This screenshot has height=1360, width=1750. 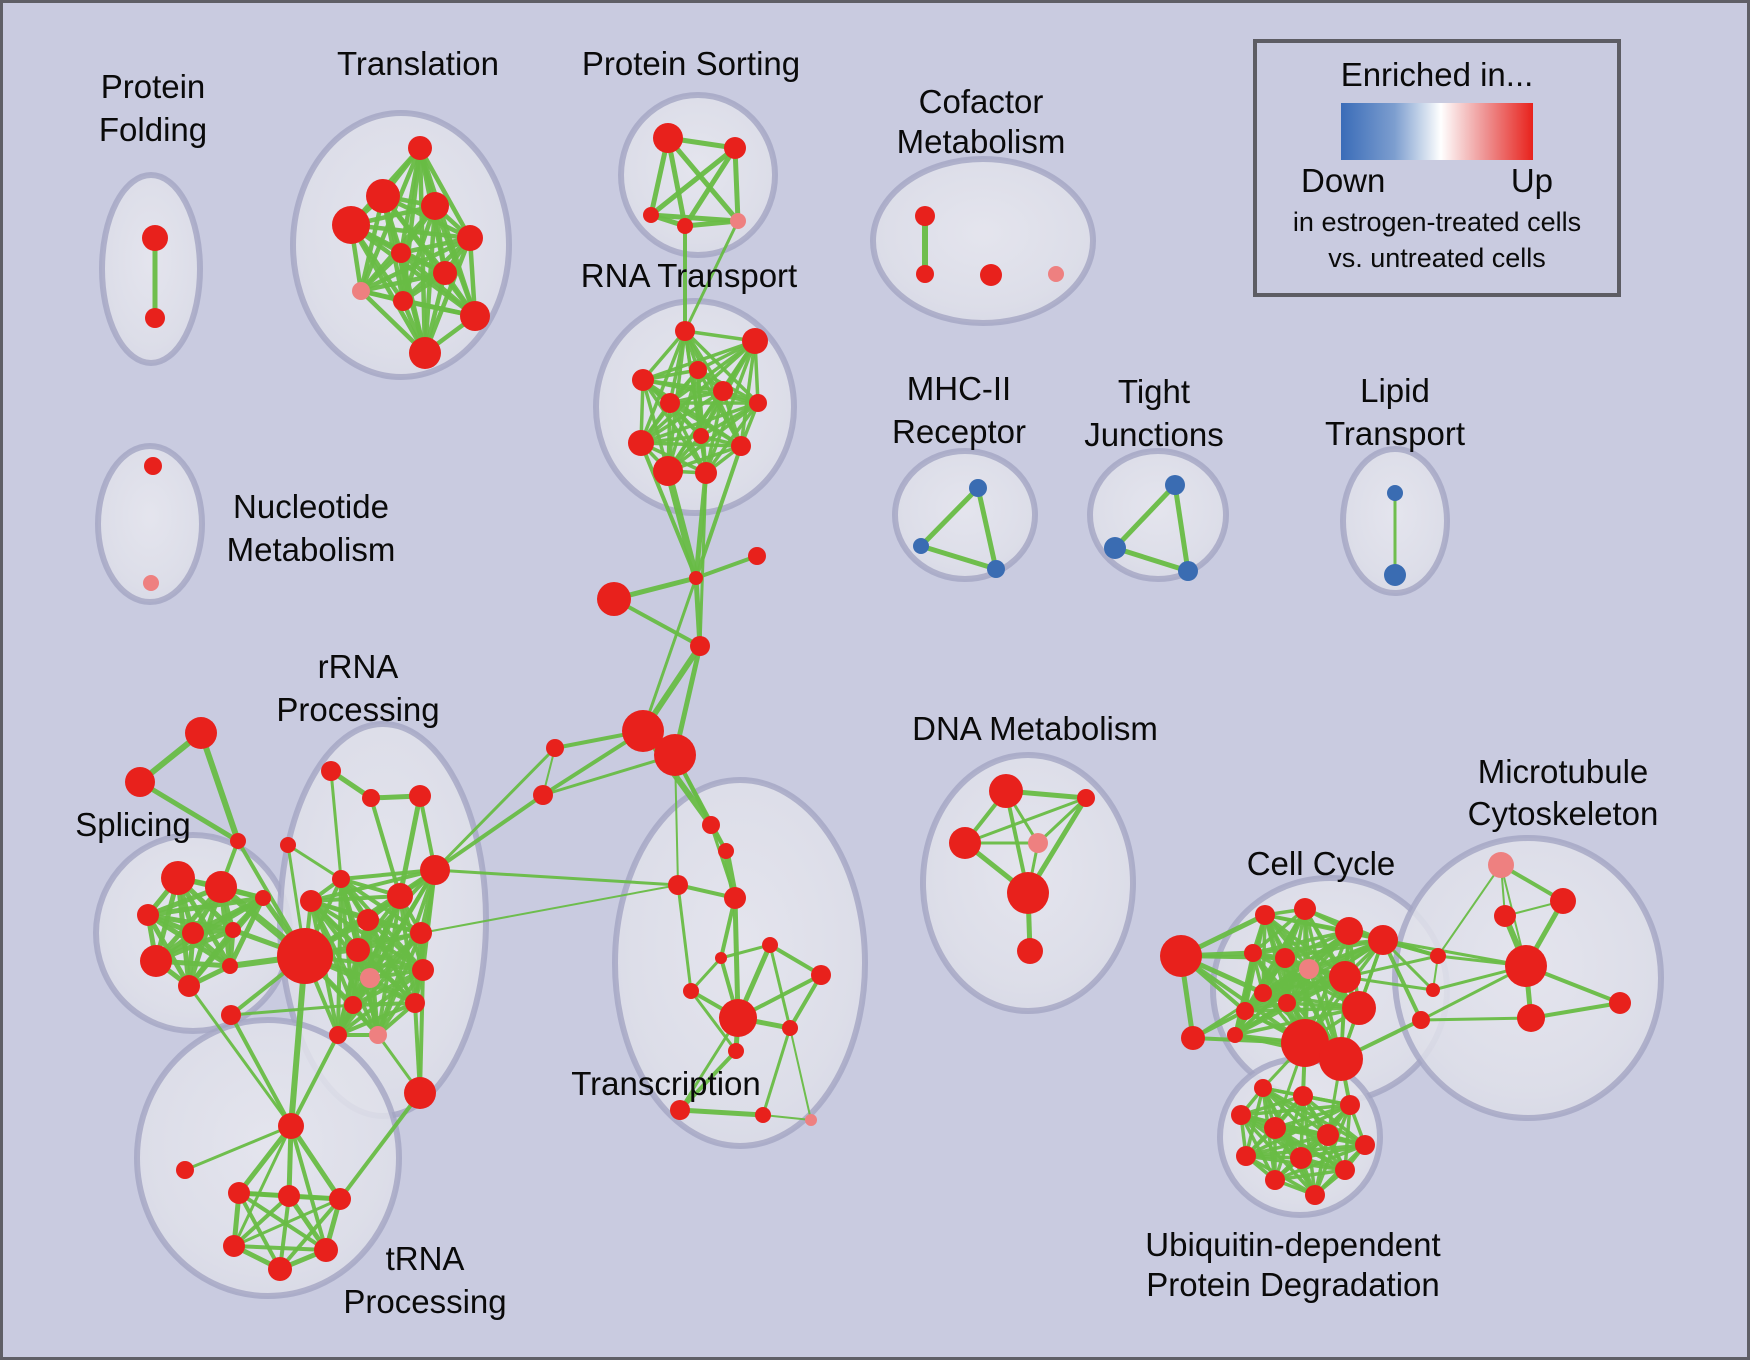 What do you see at coordinates (1437, 180) in the screenshot?
I see `legend-endpoints: Down Up` at bounding box center [1437, 180].